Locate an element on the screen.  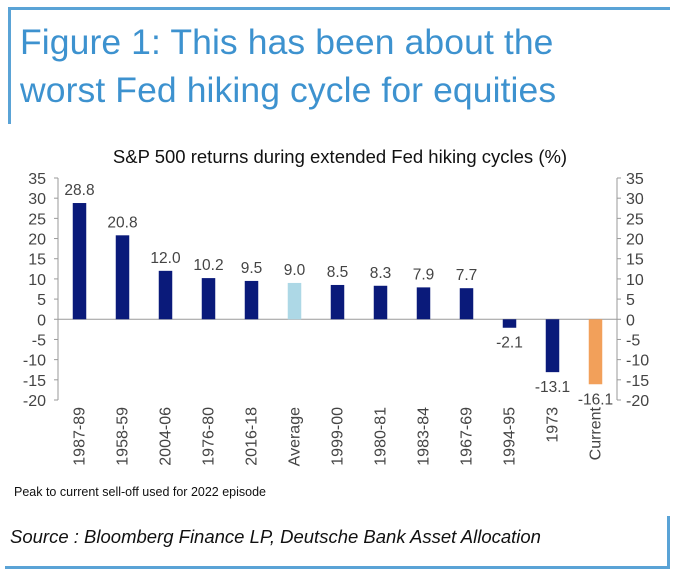
left-y-tick-label: 15 is located at coordinates (37, 260).